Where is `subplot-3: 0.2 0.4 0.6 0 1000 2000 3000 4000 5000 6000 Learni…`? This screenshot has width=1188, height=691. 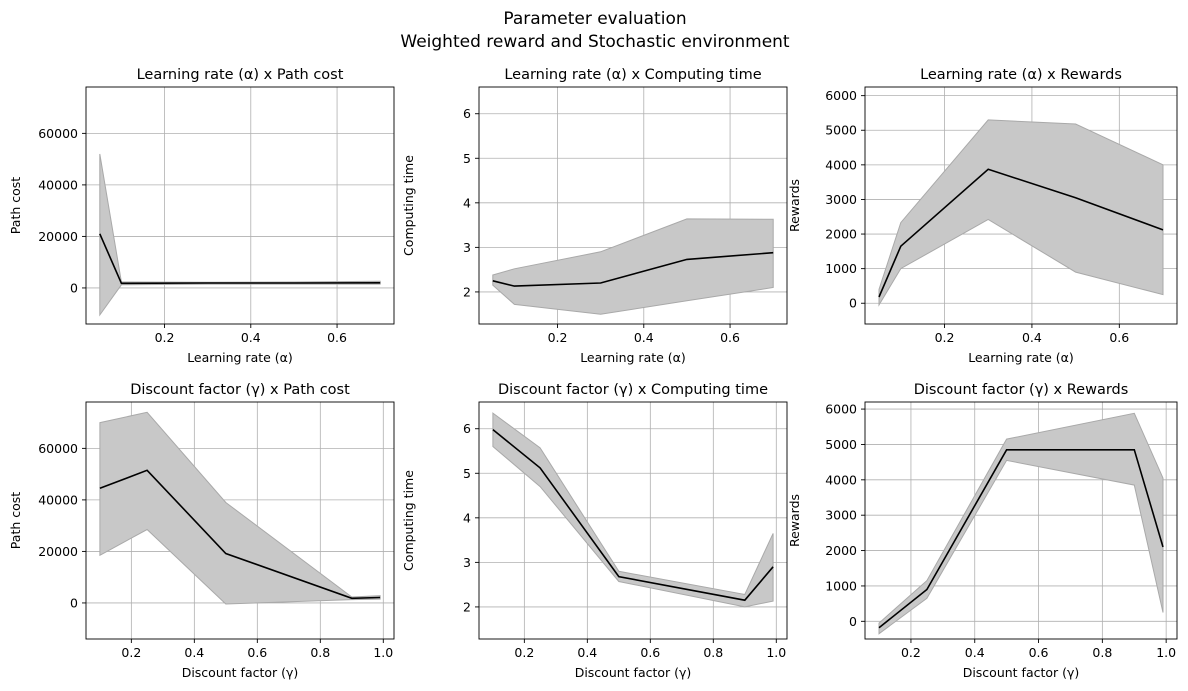 subplot-3: 0.2 0.4 0.6 0 1000 2000 3000 4000 5000 6000 Learni… is located at coordinates (982, 216).